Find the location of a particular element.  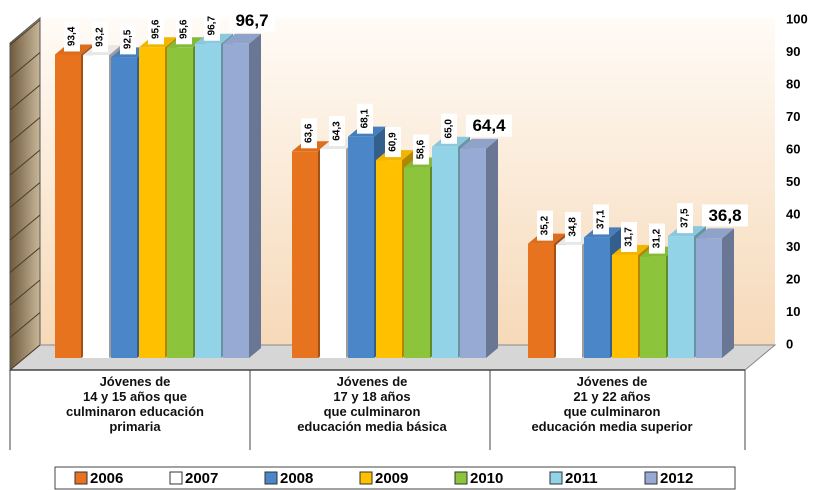

y-tick-label: 10 is located at coordinates (793, 311).